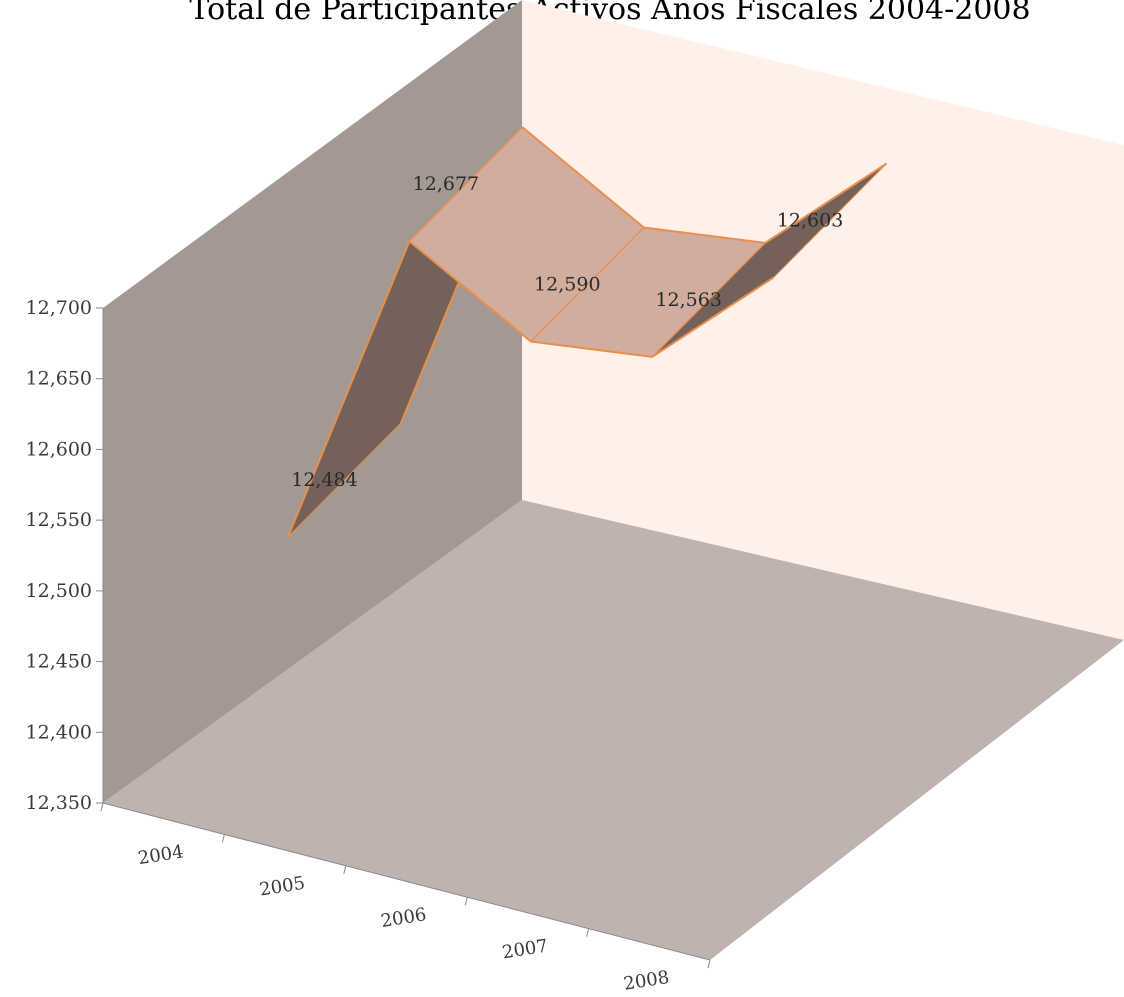 Image resolution: width=1124 pixels, height=997 pixels. What do you see at coordinates (282, 887) in the screenshot?
I see `x-tick-label: 2005` at bounding box center [282, 887].